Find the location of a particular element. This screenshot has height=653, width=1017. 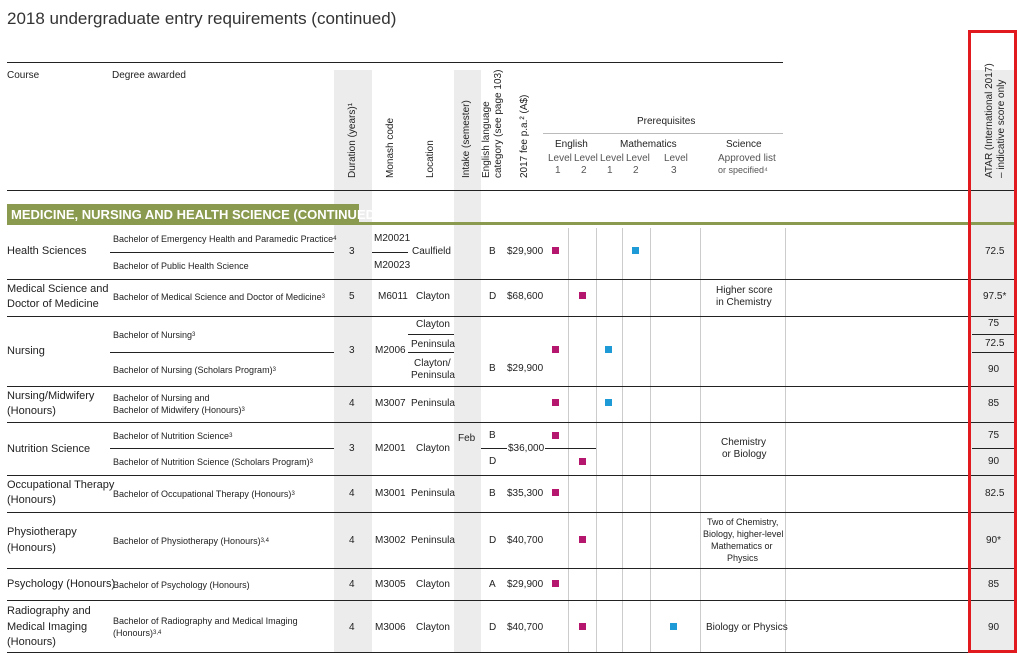

fee: $35,300 is located at coordinates (525, 493).